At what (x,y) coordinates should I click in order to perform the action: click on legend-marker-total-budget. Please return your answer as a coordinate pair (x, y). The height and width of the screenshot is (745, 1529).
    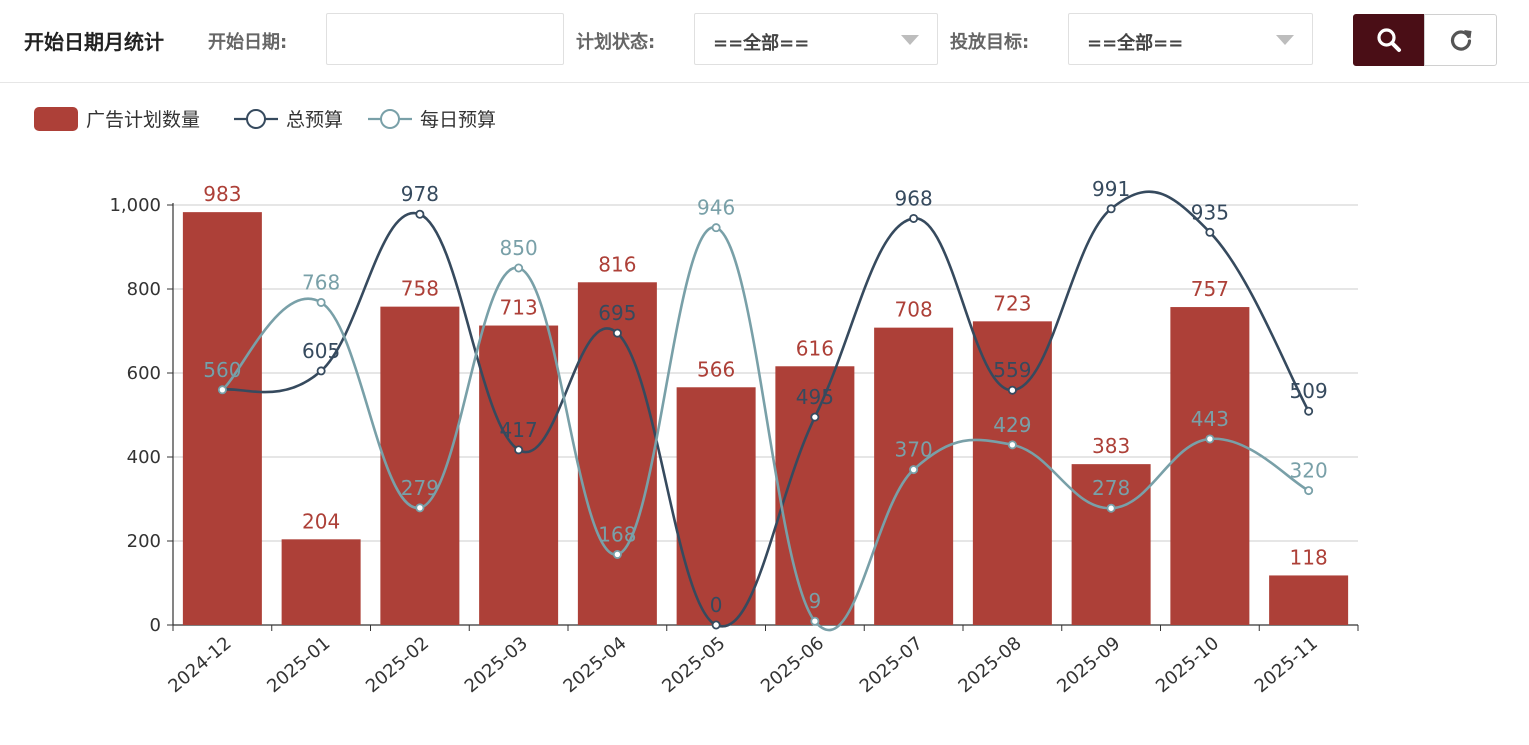
    Looking at the image, I should click on (256, 119).